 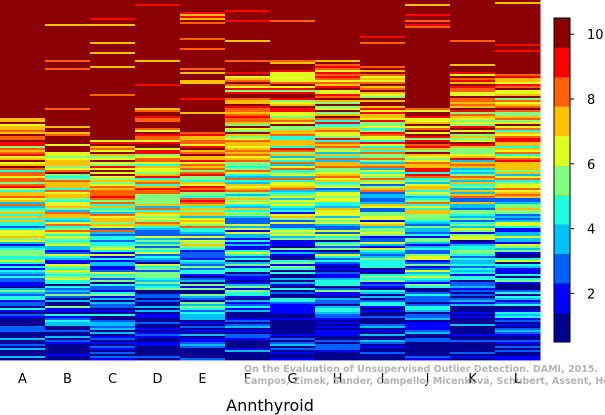 What do you see at coordinates (595, 35) in the screenshot?
I see `colorbar-tick-label: 10` at bounding box center [595, 35].